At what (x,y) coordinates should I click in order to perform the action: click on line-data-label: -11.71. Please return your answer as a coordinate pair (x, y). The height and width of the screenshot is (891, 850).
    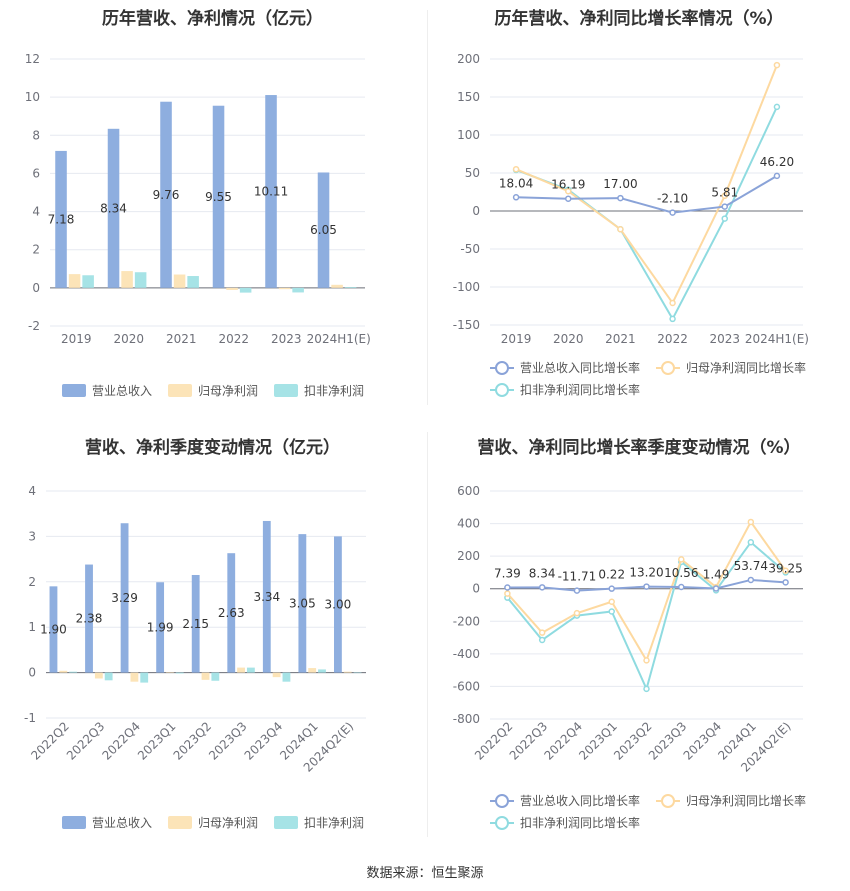
    Looking at the image, I should click on (577, 577).